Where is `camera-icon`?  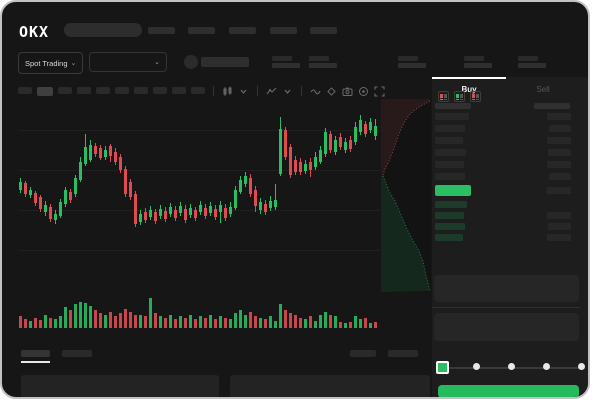 camera-icon is located at coordinates (347, 91).